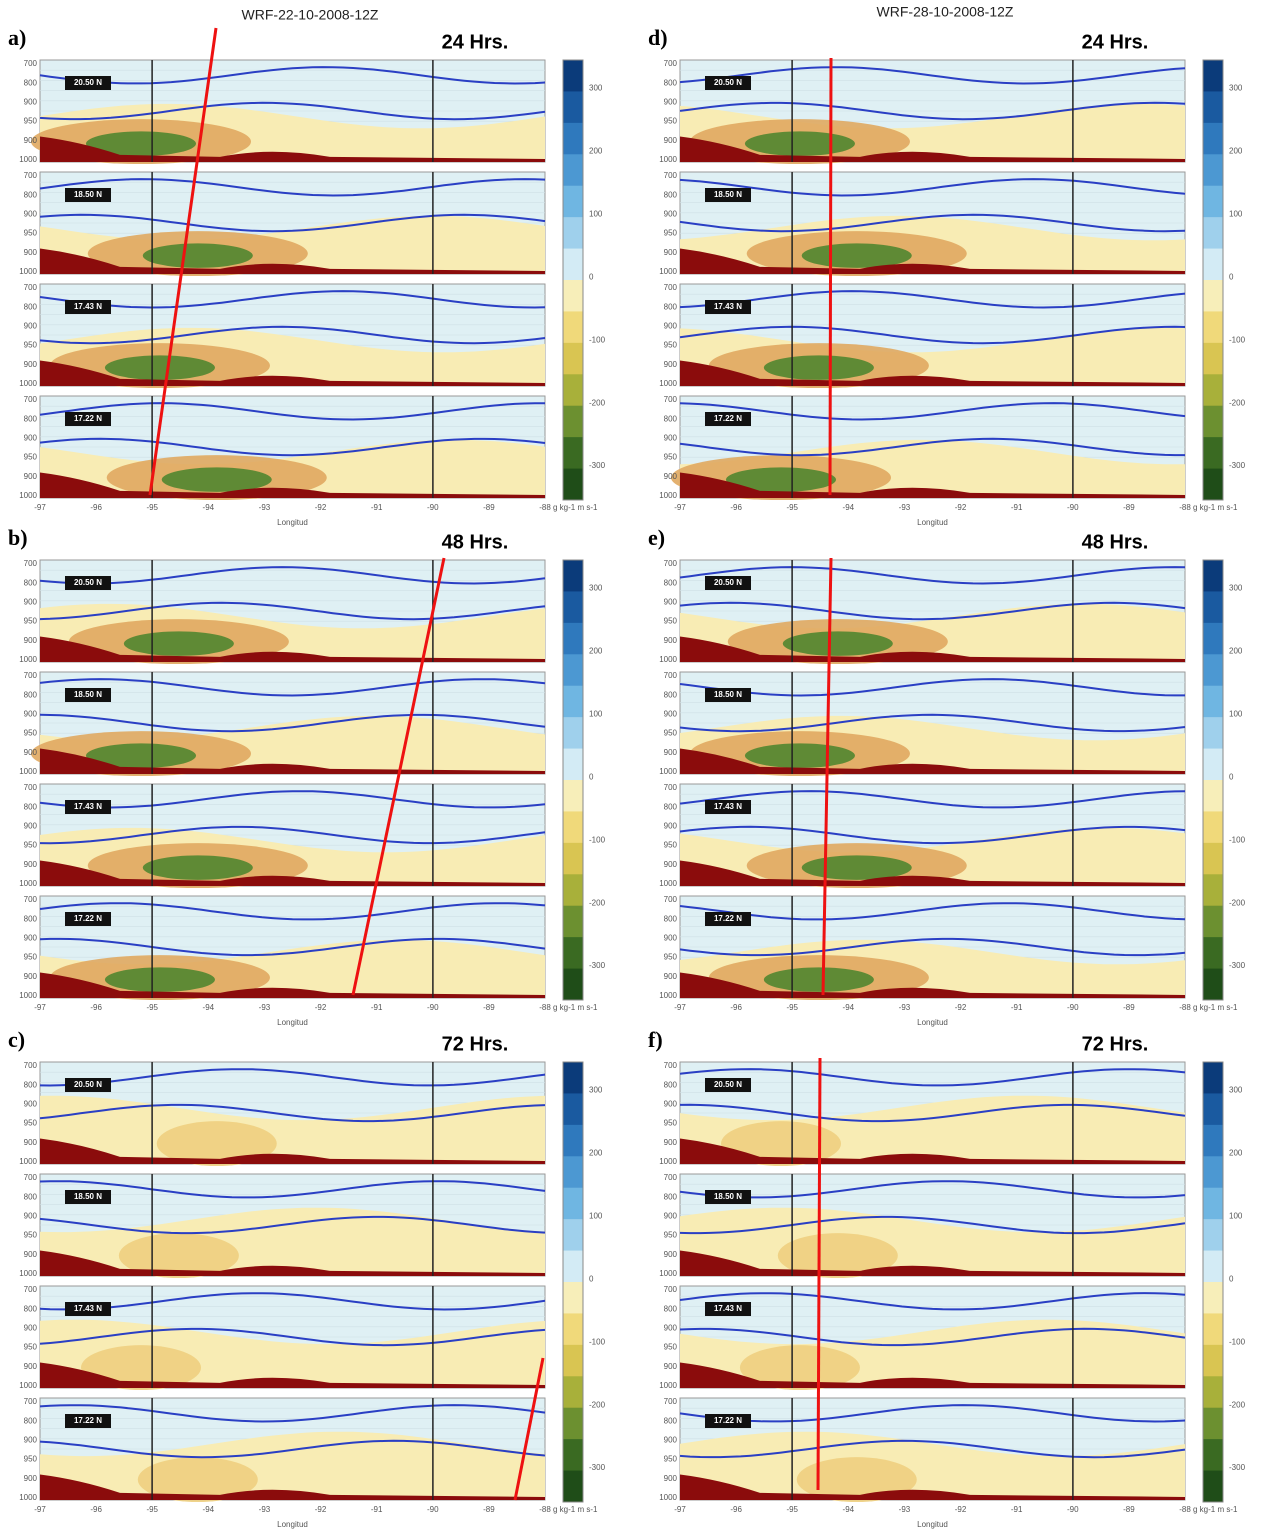 Image resolution: width=1265 pixels, height=1536 pixels. I want to click on station-label: 17.22 N, so click(728, 1420).